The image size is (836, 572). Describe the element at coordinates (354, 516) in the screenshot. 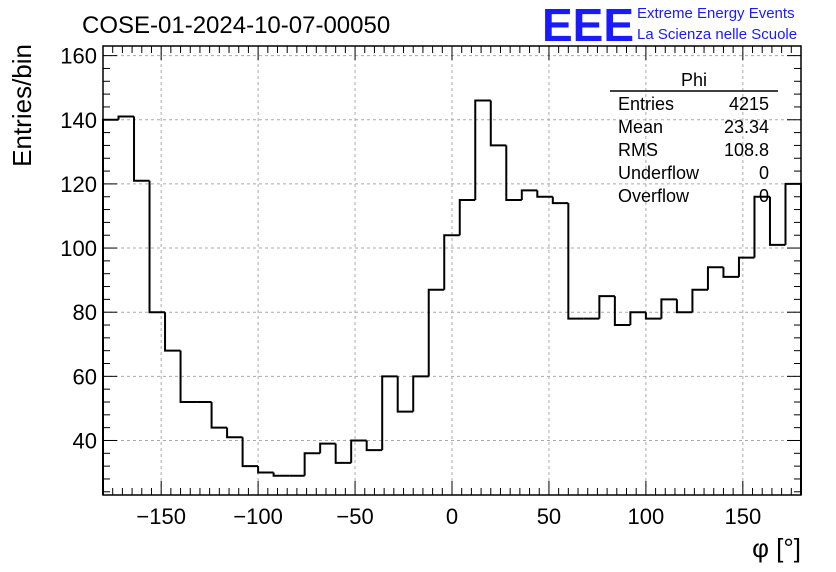

I see `x-tick-label: −50` at that location.